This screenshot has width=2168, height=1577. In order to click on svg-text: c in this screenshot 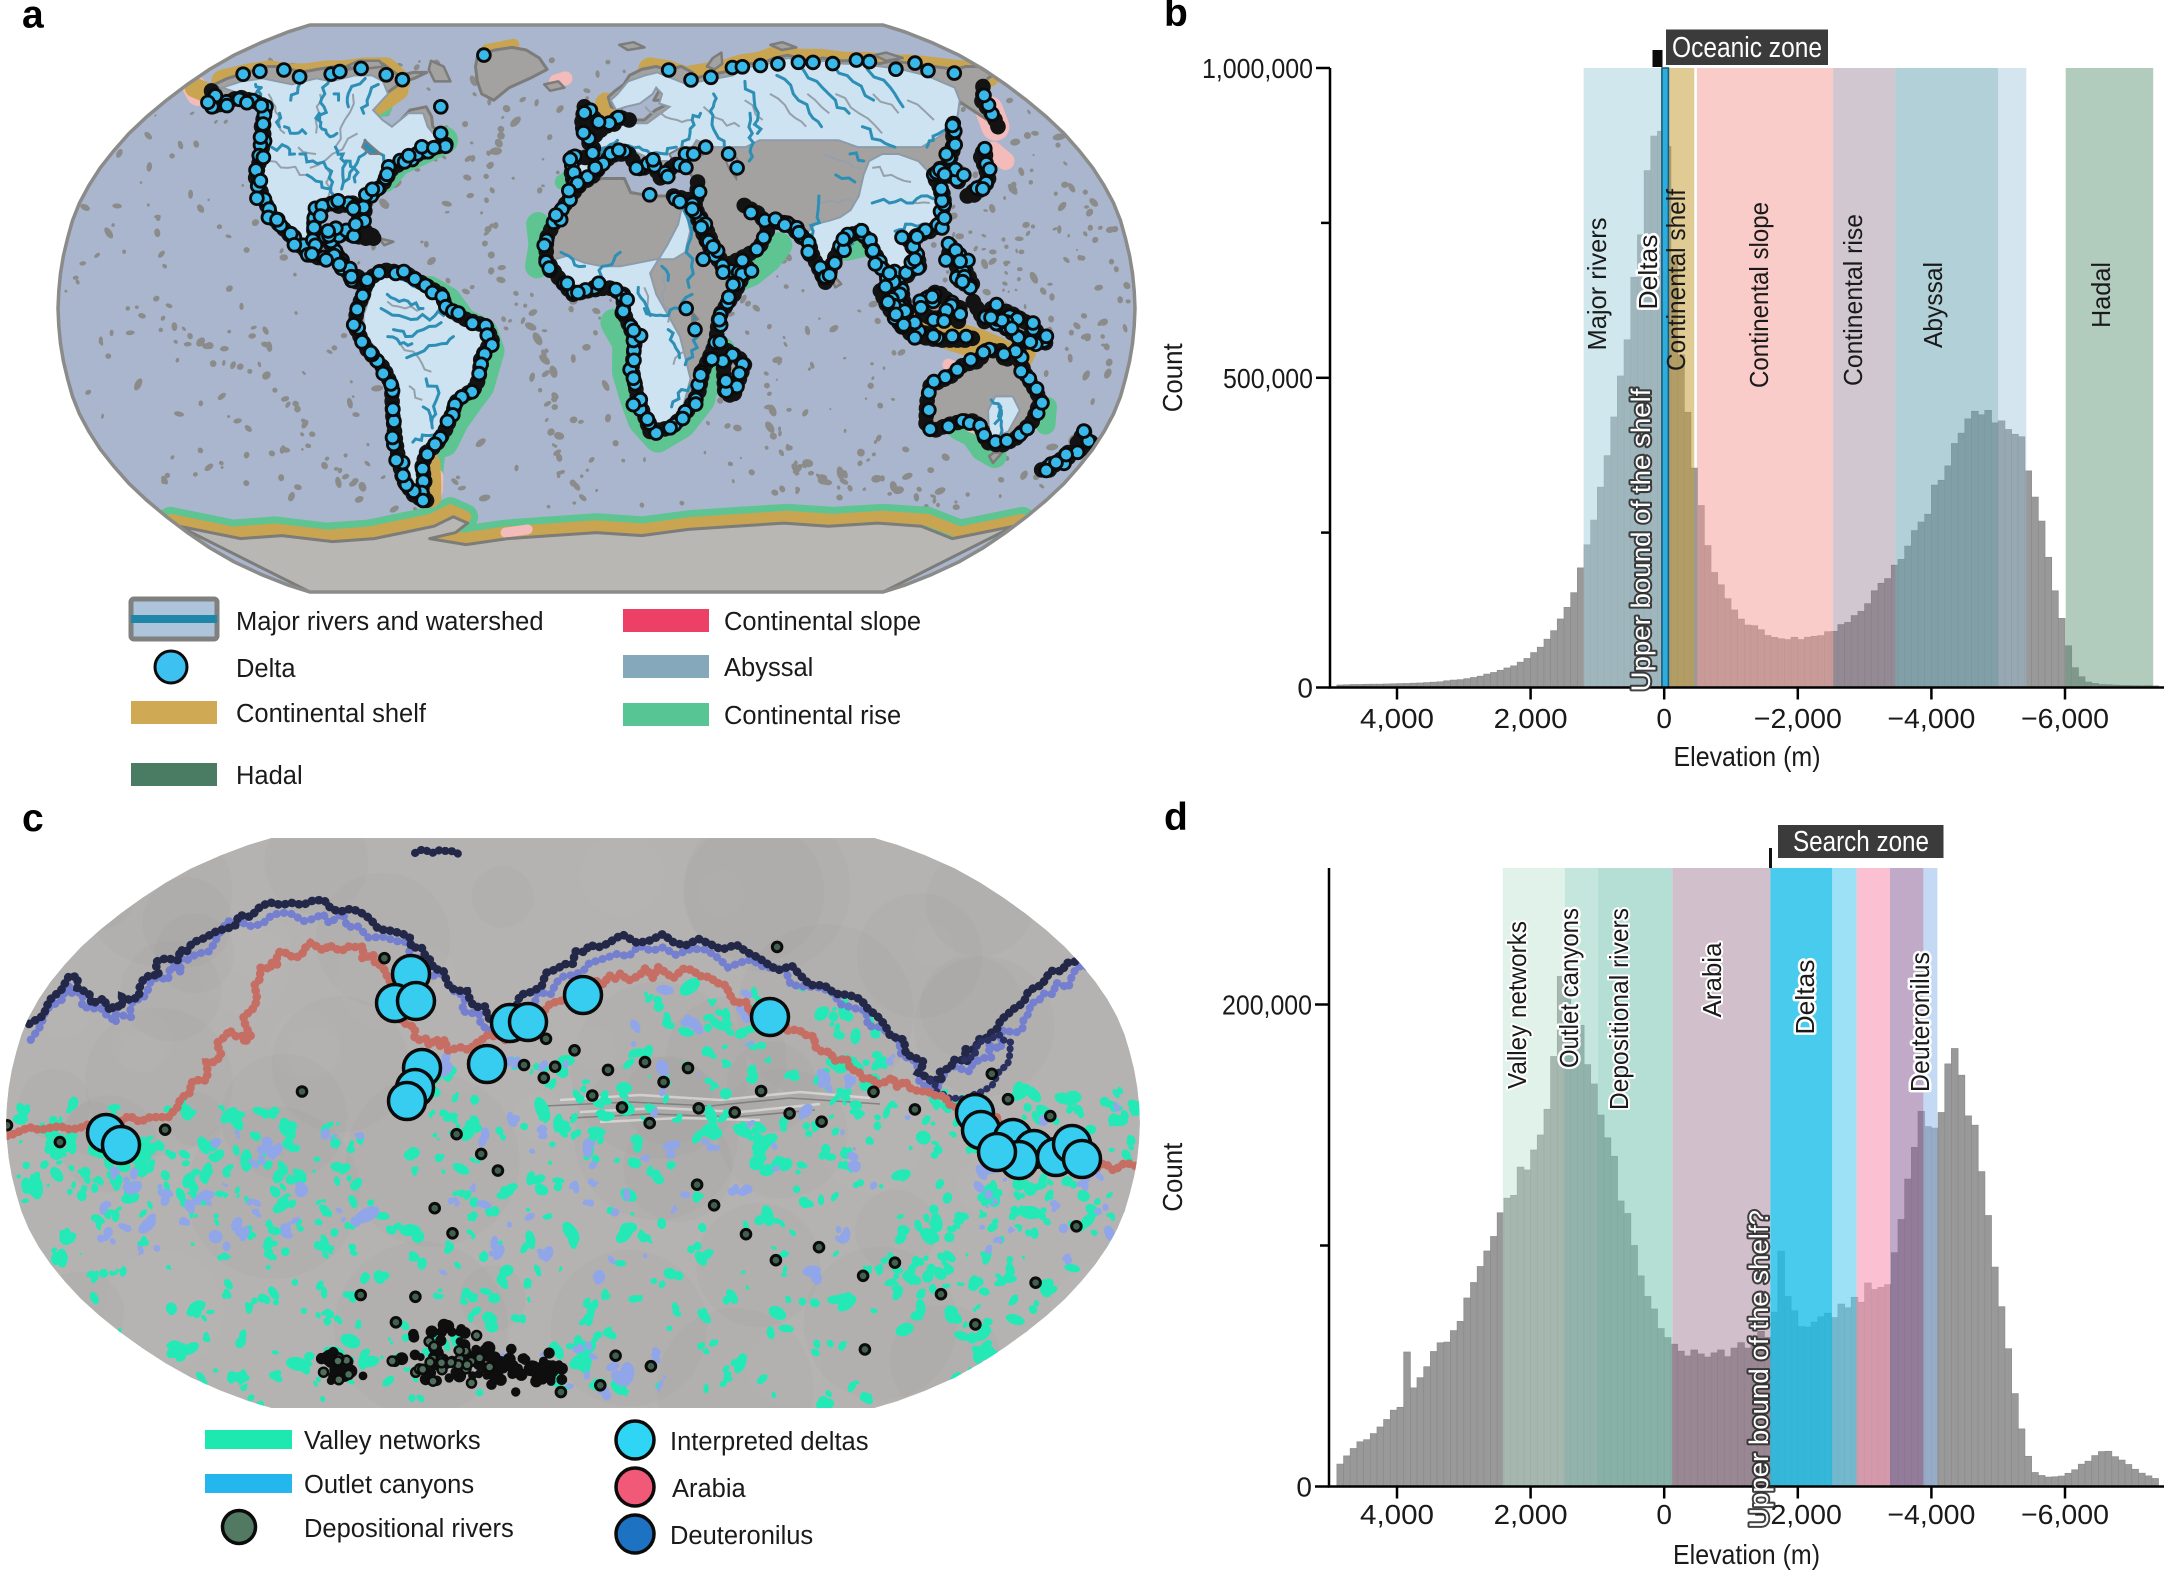, I will do `click(33, 818)`.